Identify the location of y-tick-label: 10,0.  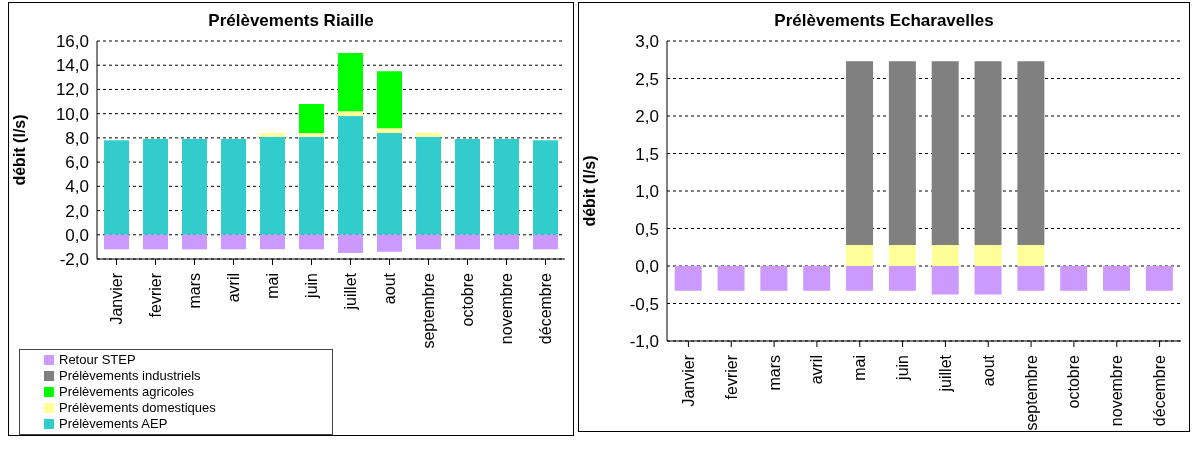
(72, 114).